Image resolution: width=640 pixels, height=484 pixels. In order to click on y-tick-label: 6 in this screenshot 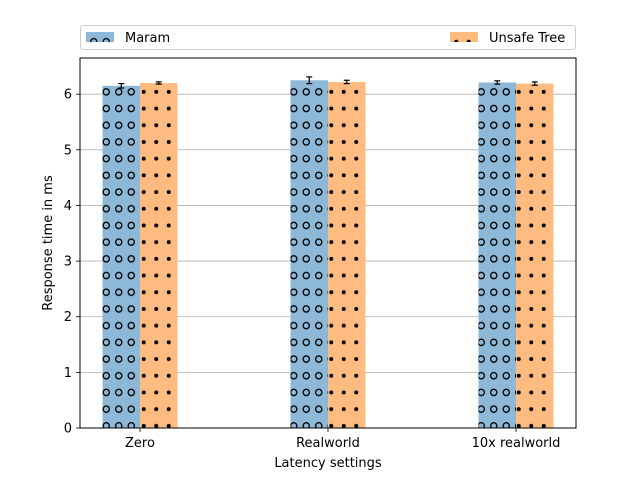, I will do `click(68, 95)`.